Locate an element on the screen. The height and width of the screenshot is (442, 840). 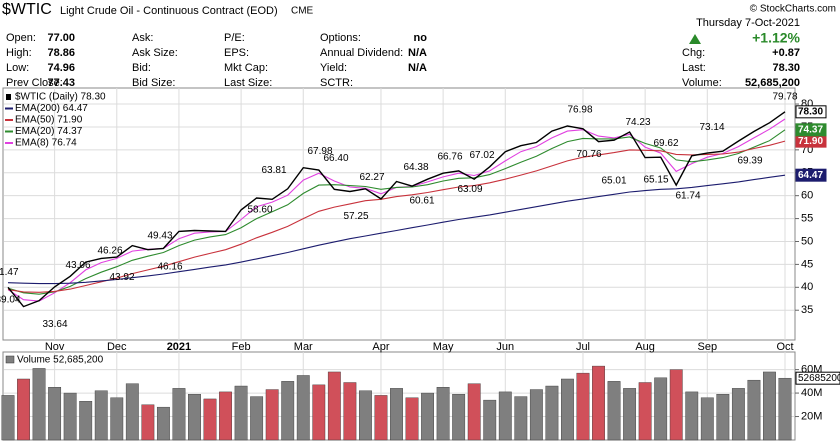
legend-icon is located at coordinates (8, 97).